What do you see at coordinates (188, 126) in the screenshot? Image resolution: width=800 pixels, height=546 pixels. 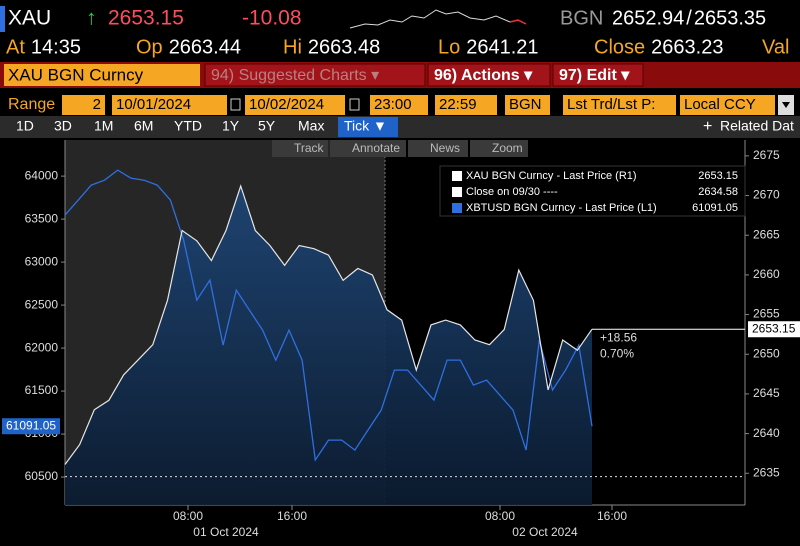 I see `period: YTD` at bounding box center [188, 126].